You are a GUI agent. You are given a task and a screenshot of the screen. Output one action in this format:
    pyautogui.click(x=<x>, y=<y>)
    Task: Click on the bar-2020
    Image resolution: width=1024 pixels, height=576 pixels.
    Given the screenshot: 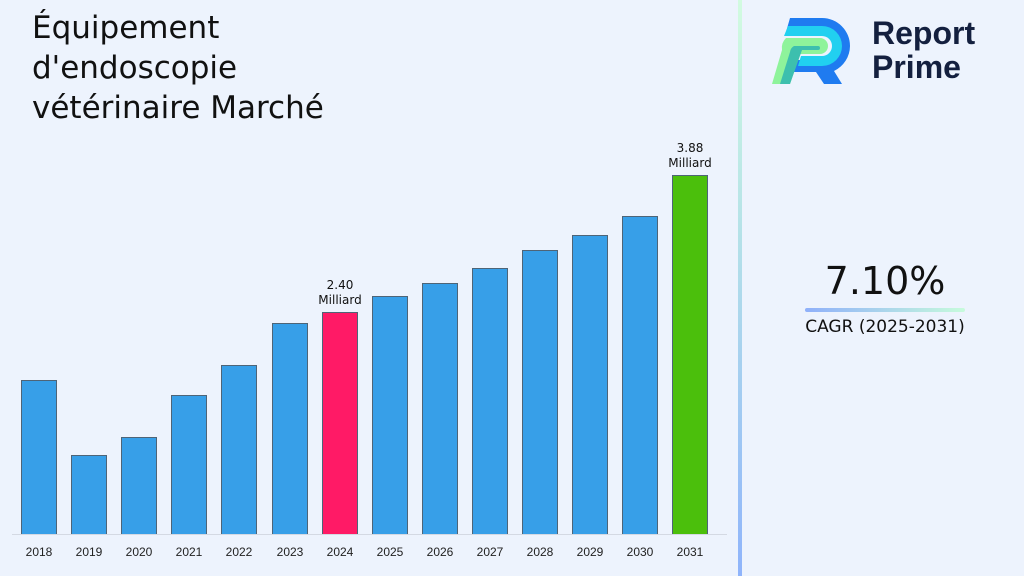 What is the action you would take?
    pyautogui.click(x=139, y=485)
    